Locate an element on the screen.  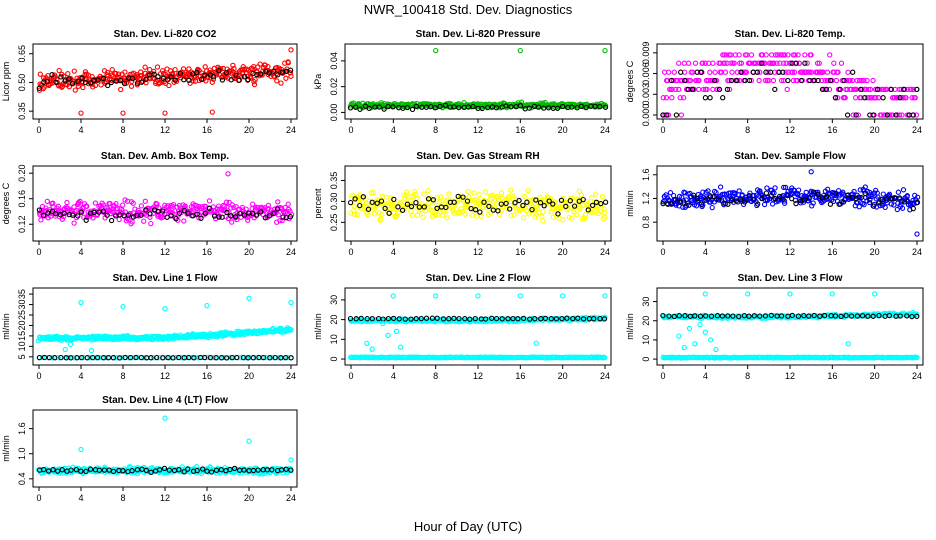
y-tick-label: 0.65 is located at coordinates (22, 54).